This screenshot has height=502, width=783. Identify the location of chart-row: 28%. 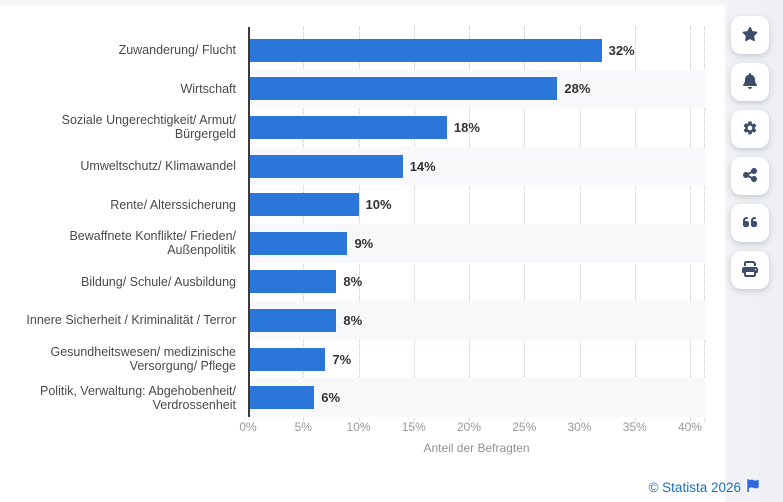
(476, 89).